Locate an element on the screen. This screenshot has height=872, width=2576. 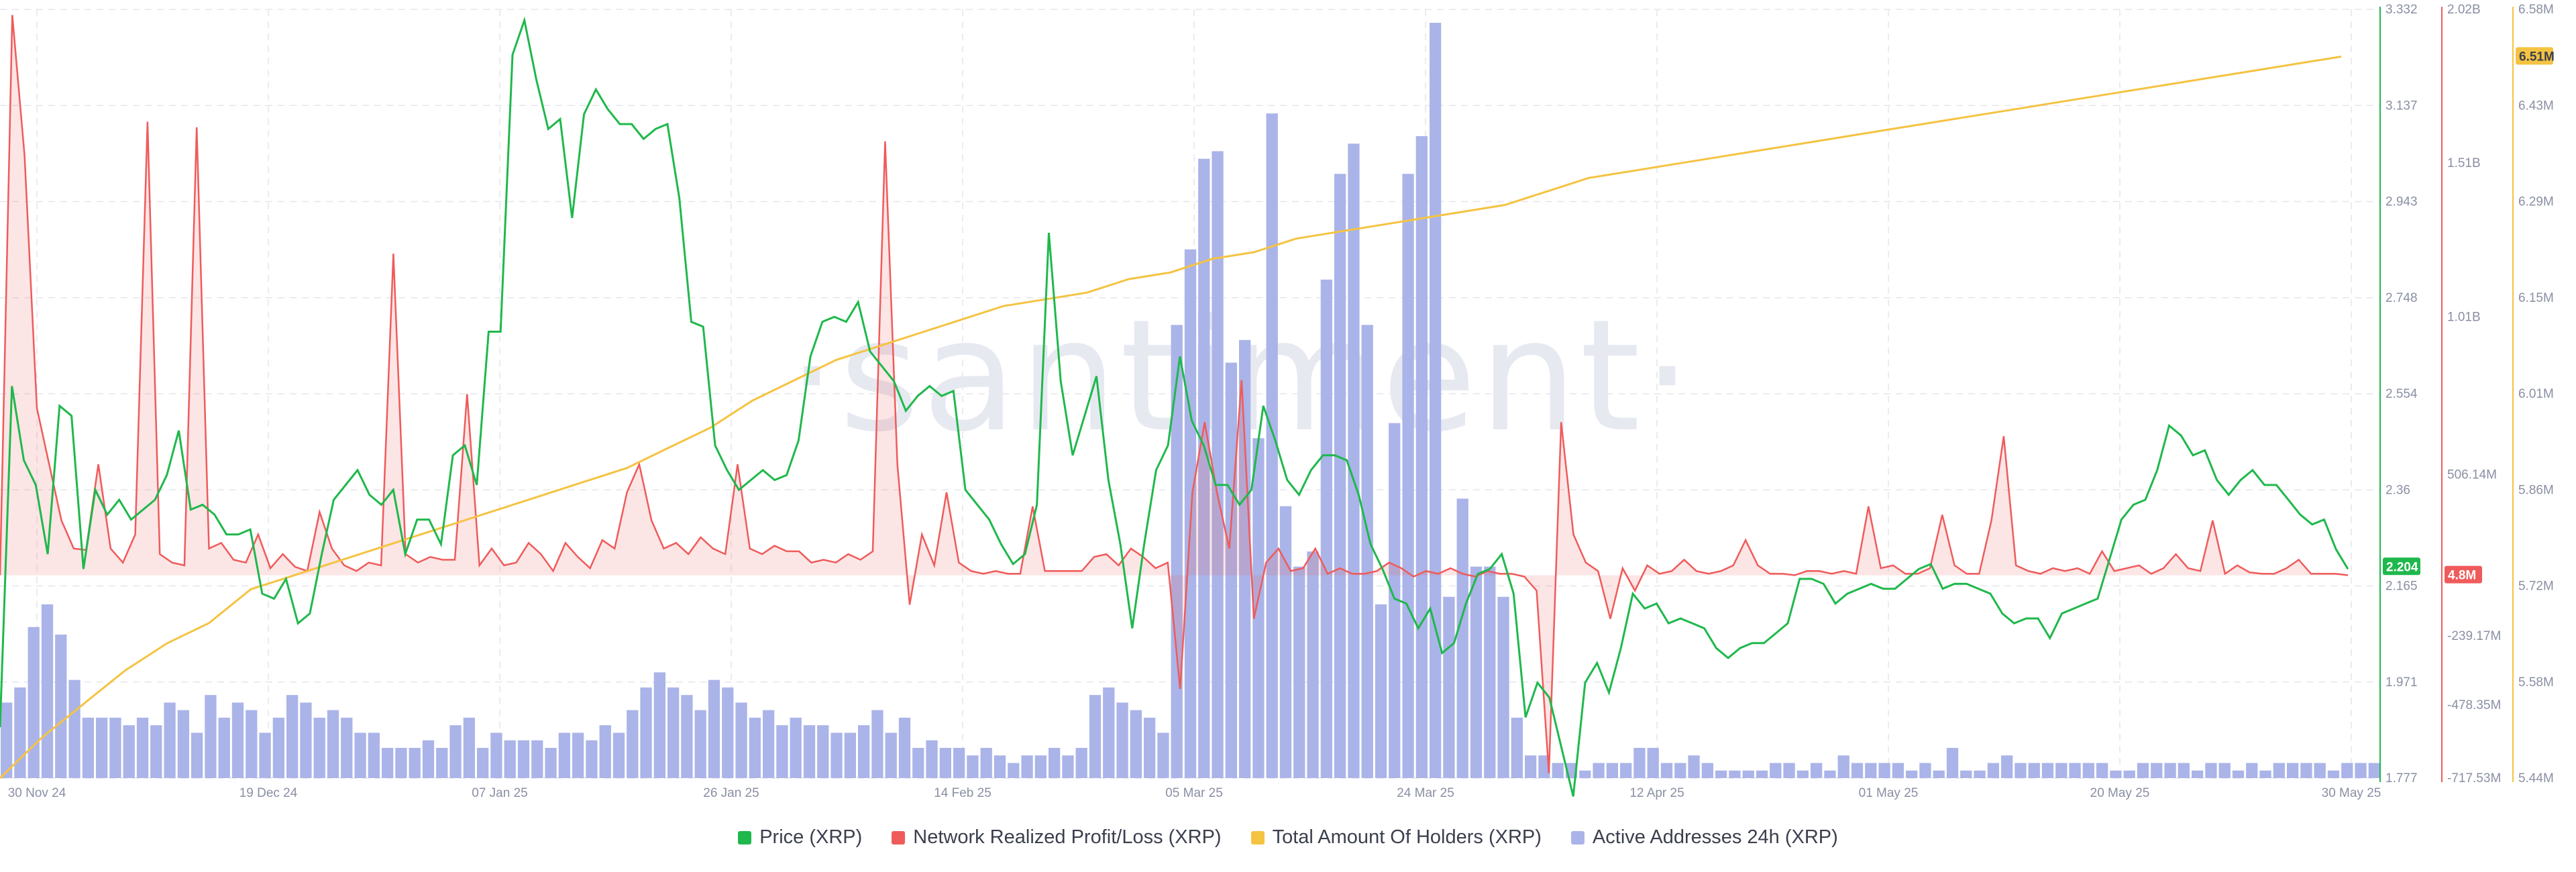
holders-tick-label: 6.43M is located at coordinates (2536, 106).